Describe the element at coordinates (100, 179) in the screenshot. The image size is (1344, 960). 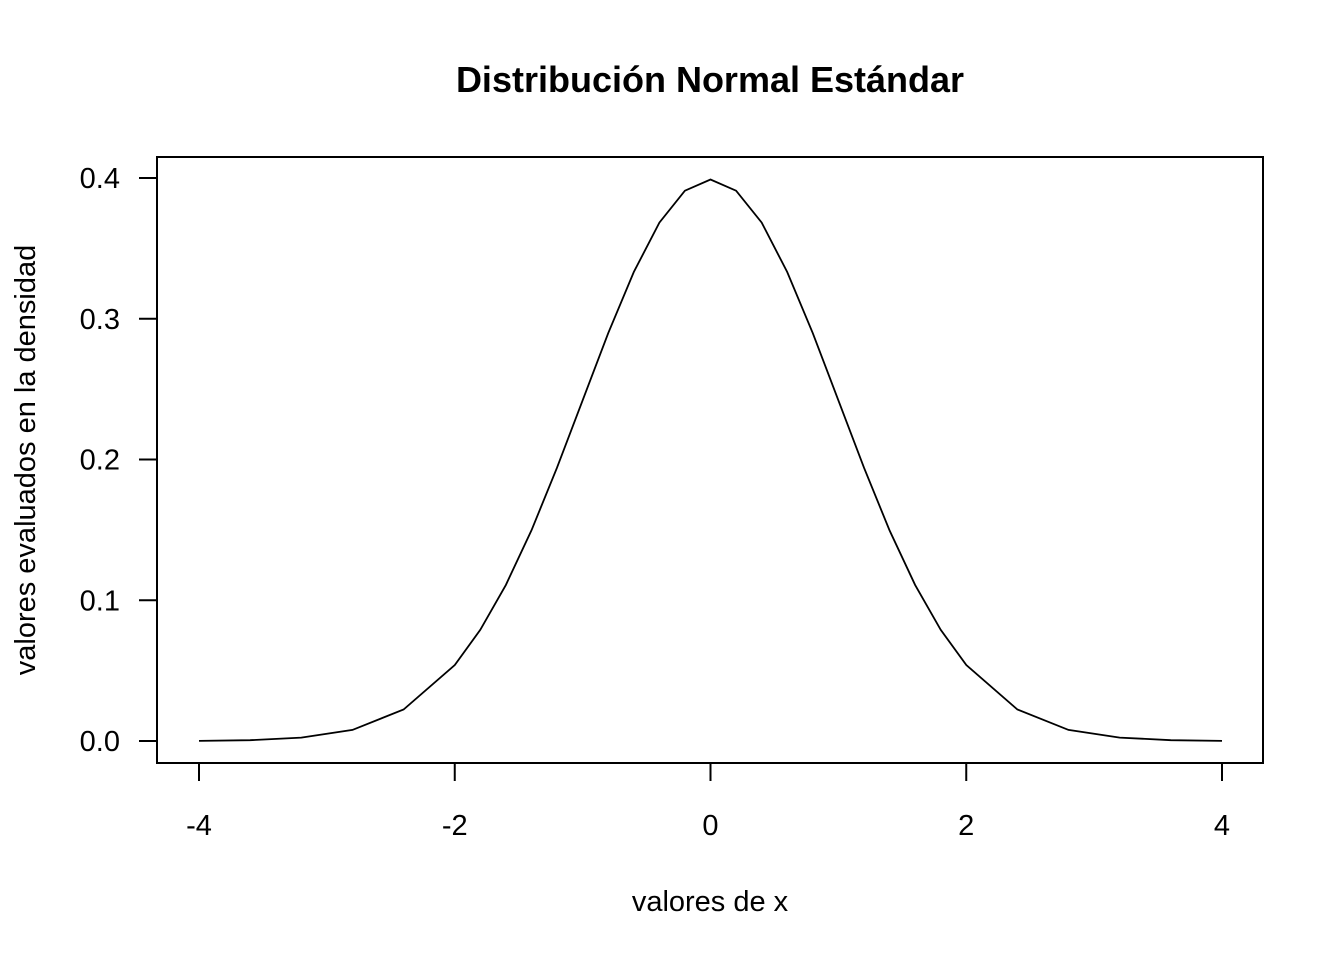
I see `y-tick-label: 0.4` at that location.